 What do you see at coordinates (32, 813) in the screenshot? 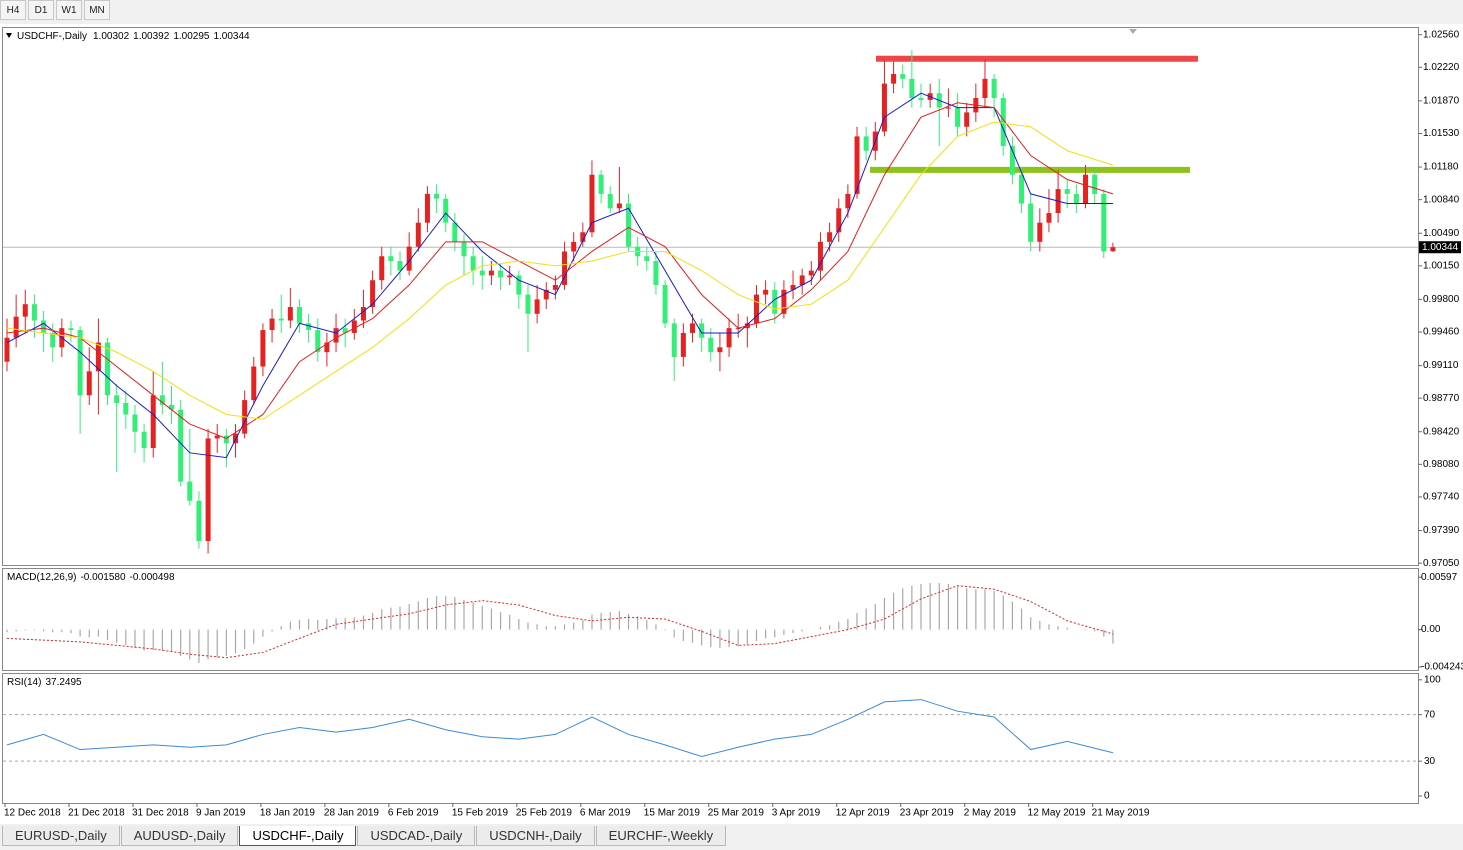
I see `x-tick-label: 12 Dec 2018` at bounding box center [32, 813].